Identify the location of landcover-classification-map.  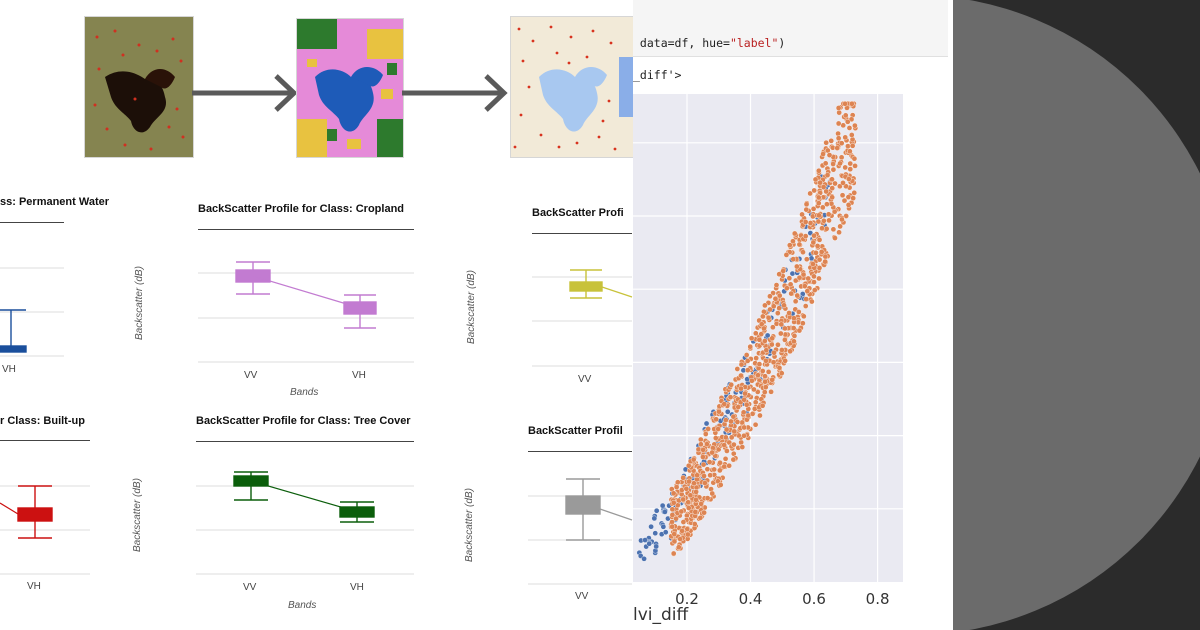
(350, 88).